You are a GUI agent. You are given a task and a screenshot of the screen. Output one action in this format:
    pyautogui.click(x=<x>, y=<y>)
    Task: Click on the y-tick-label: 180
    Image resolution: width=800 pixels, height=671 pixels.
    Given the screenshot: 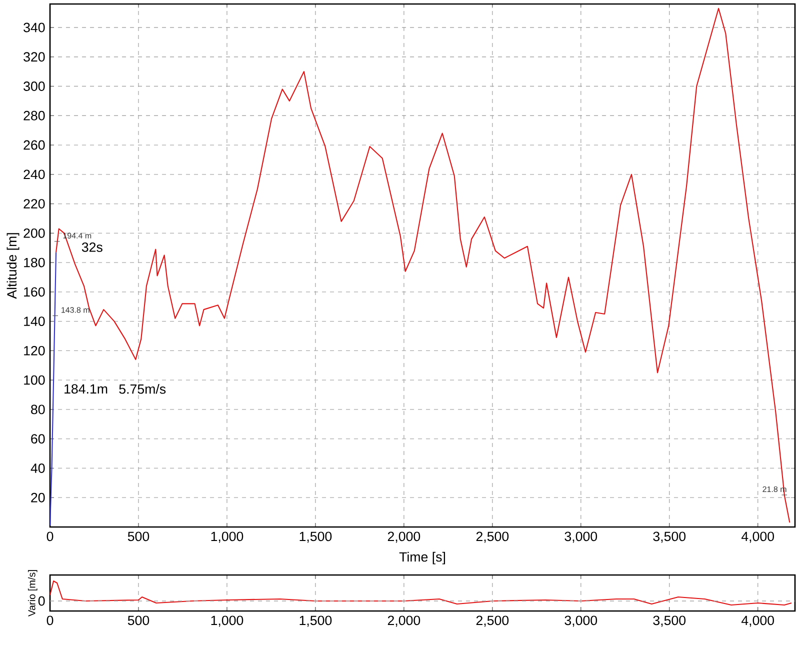 What is the action you would take?
    pyautogui.click(x=34, y=263)
    